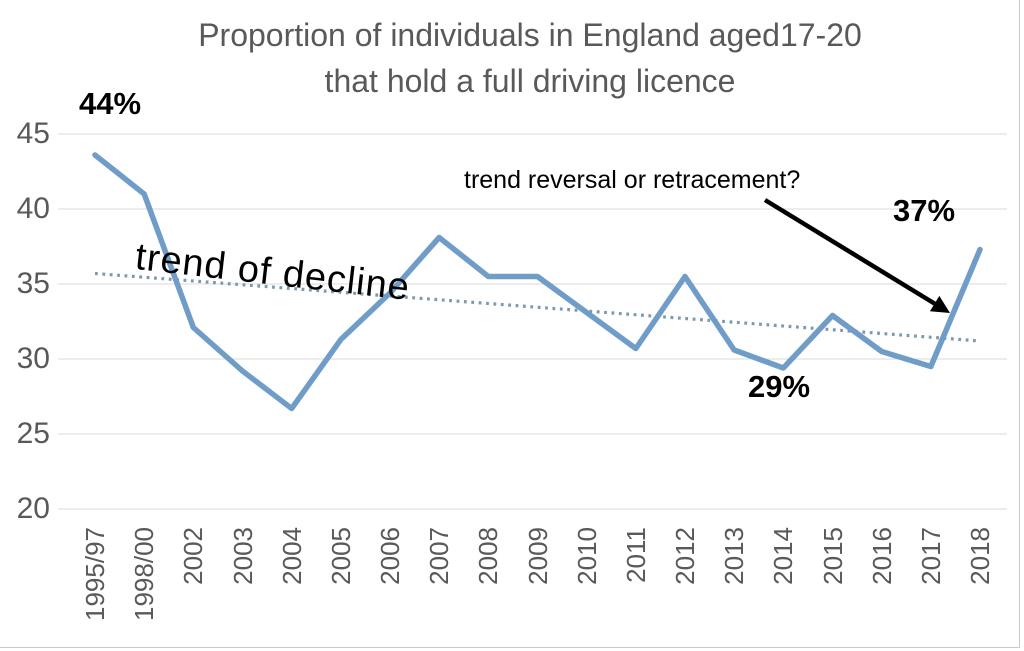  I want to click on y-axis-tick-label: 35, so click(33, 283).